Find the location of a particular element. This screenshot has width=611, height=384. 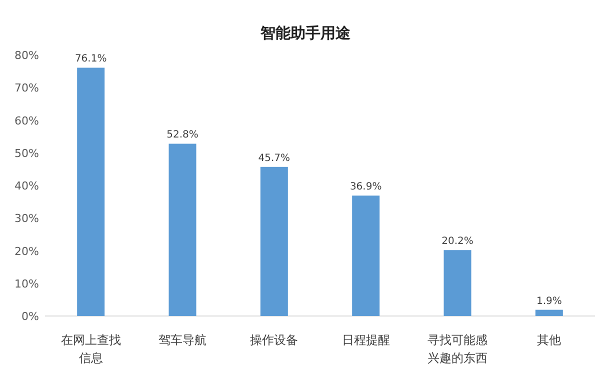

y-tick-label: 0% is located at coordinates (30, 316).